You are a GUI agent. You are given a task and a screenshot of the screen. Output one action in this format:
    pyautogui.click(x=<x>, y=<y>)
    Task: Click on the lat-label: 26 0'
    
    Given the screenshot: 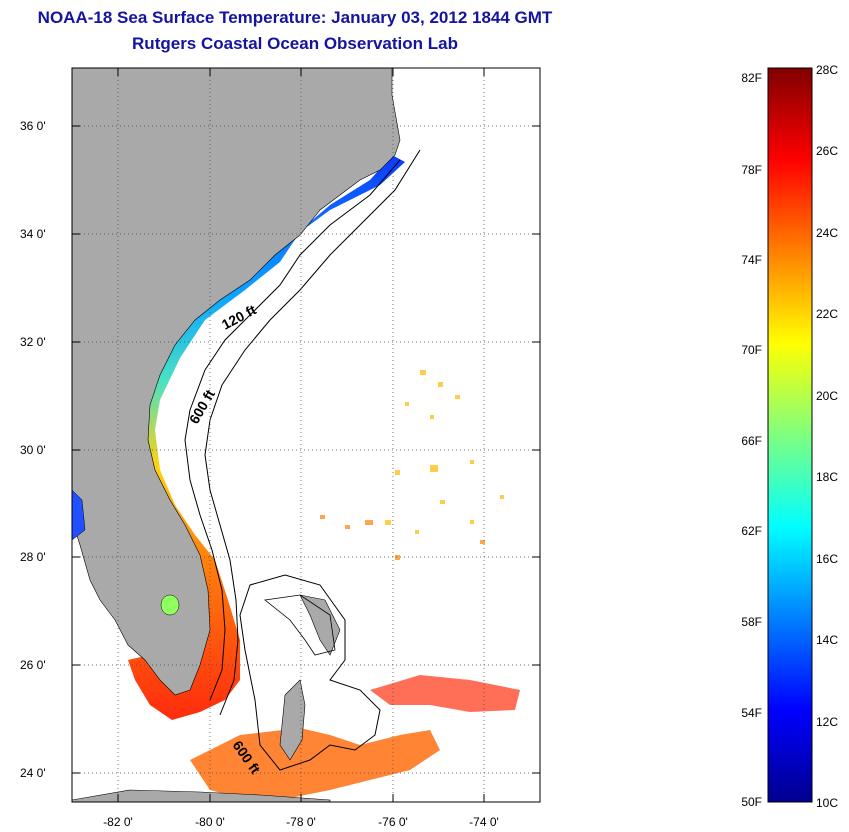 What is the action you would take?
    pyautogui.click(x=33, y=665)
    